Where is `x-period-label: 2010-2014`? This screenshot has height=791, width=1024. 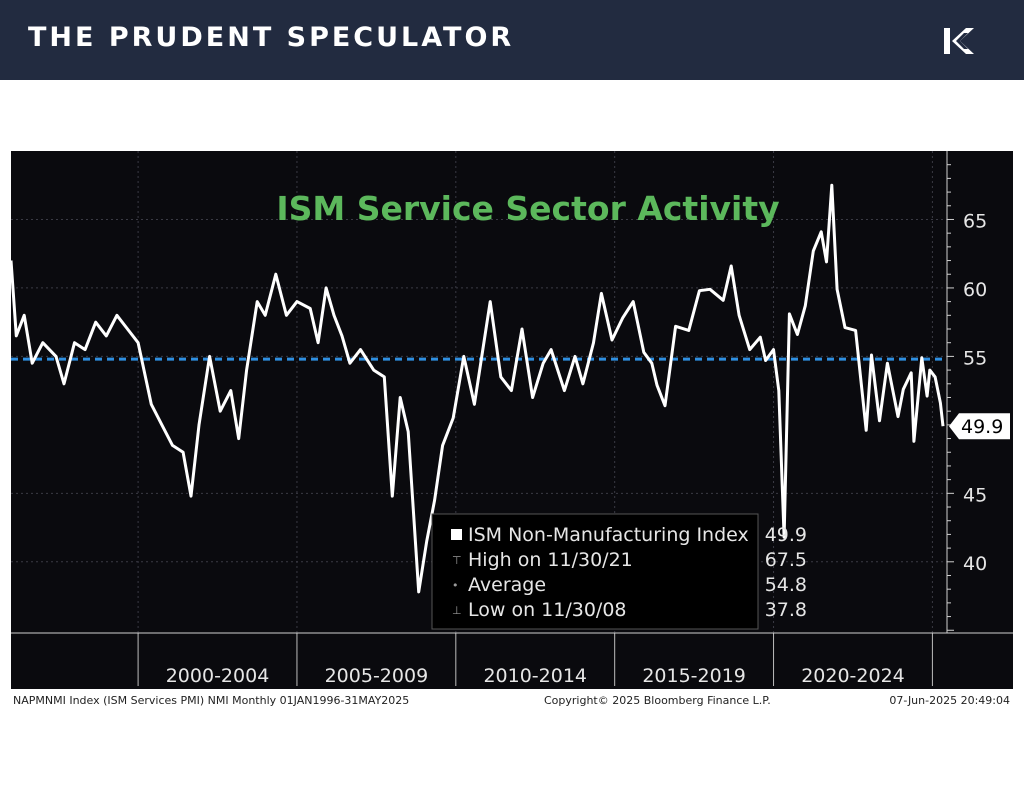 x-period-label: 2010-2014 is located at coordinates (535, 676).